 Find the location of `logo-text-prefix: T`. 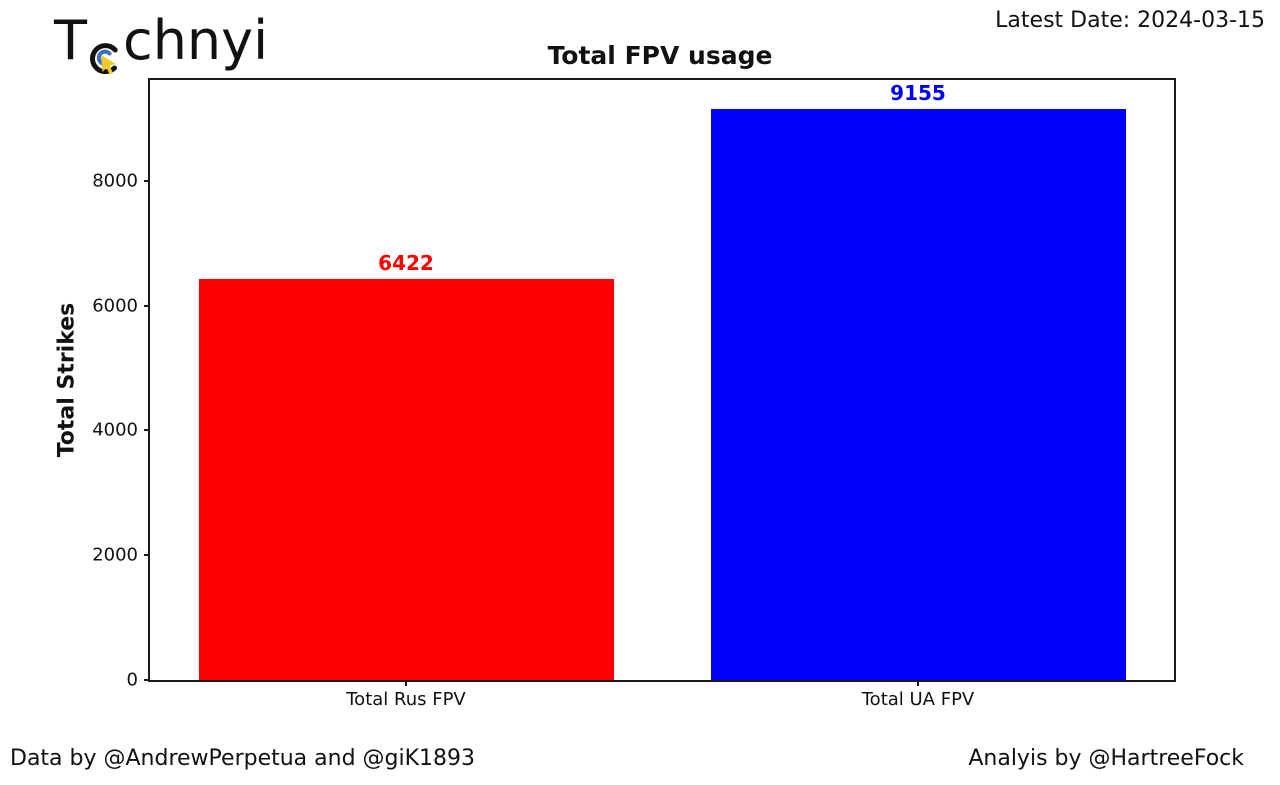

logo-text-prefix: T is located at coordinates (70, 40).